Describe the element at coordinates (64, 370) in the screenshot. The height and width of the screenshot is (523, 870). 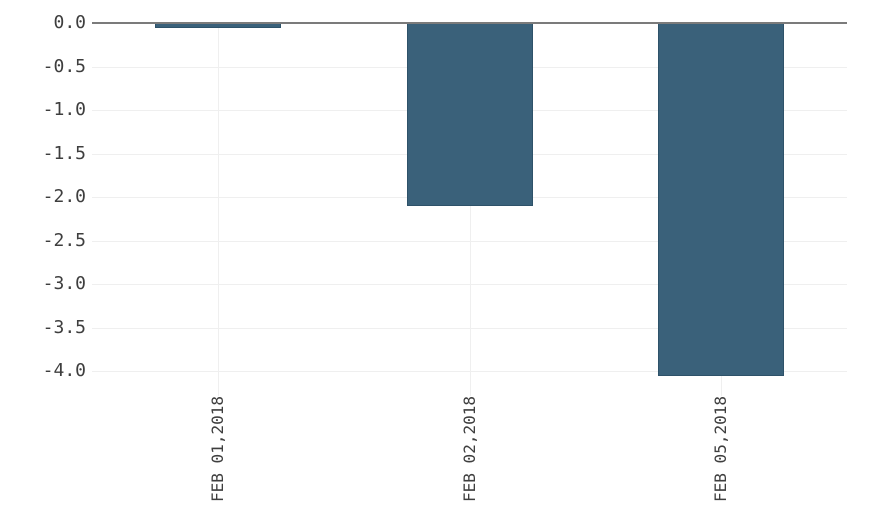
I see `y-tick-label: -4.0` at that location.